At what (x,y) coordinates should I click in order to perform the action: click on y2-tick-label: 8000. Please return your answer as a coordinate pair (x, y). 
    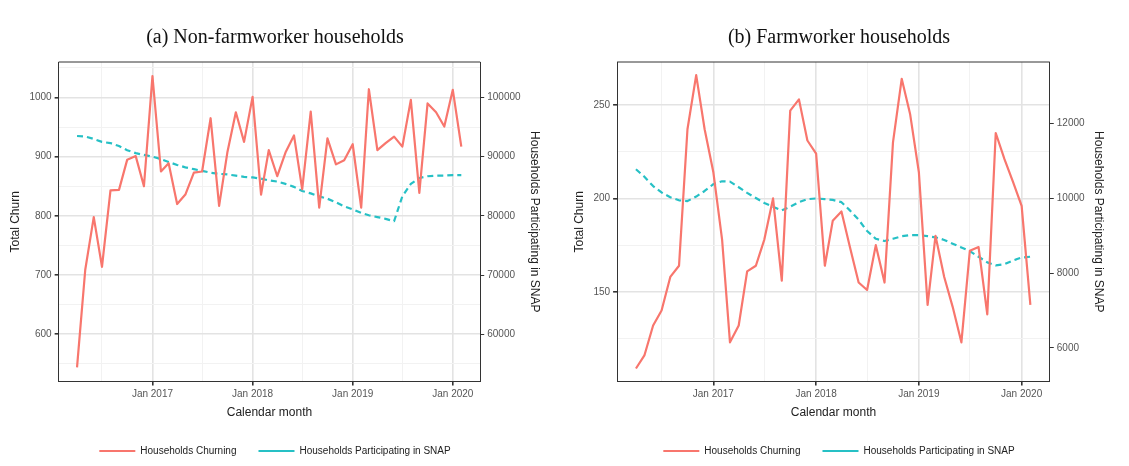
    Looking at the image, I should click on (1068, 272).